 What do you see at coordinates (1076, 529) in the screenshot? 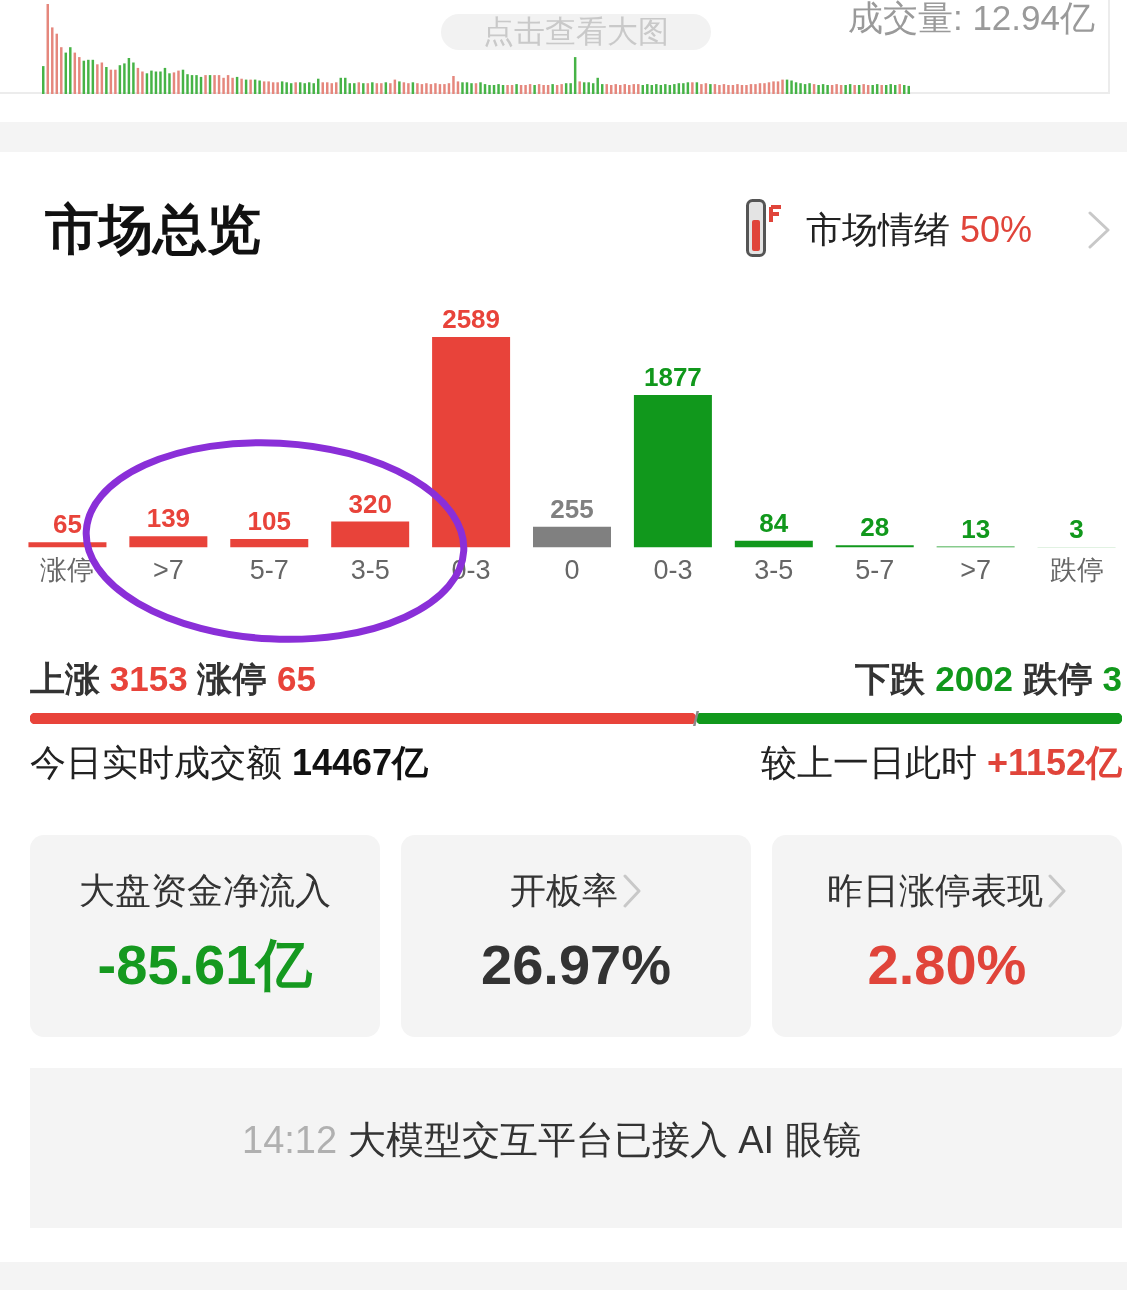
I see `data-label: 3` at bounding box center [1076, 529].